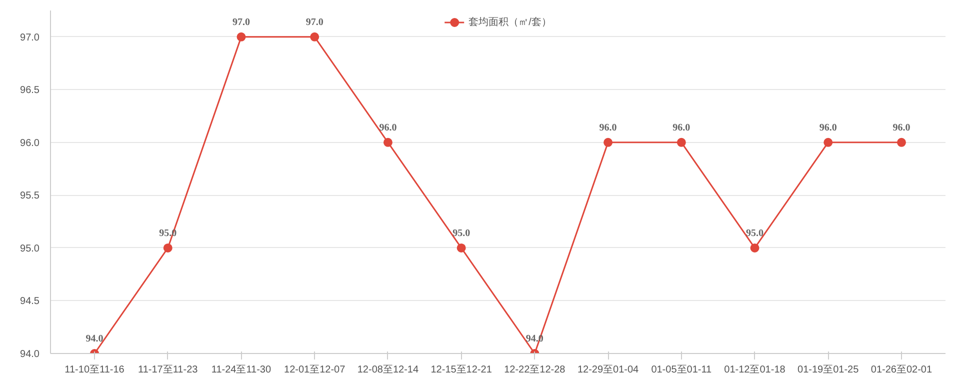 This screenshot has width=960, height=378. What do you see at coordinates (315, 370) in the screenshot?
I see `x-tick-label: 12-01至12-07` at bounding box center [315, 370].